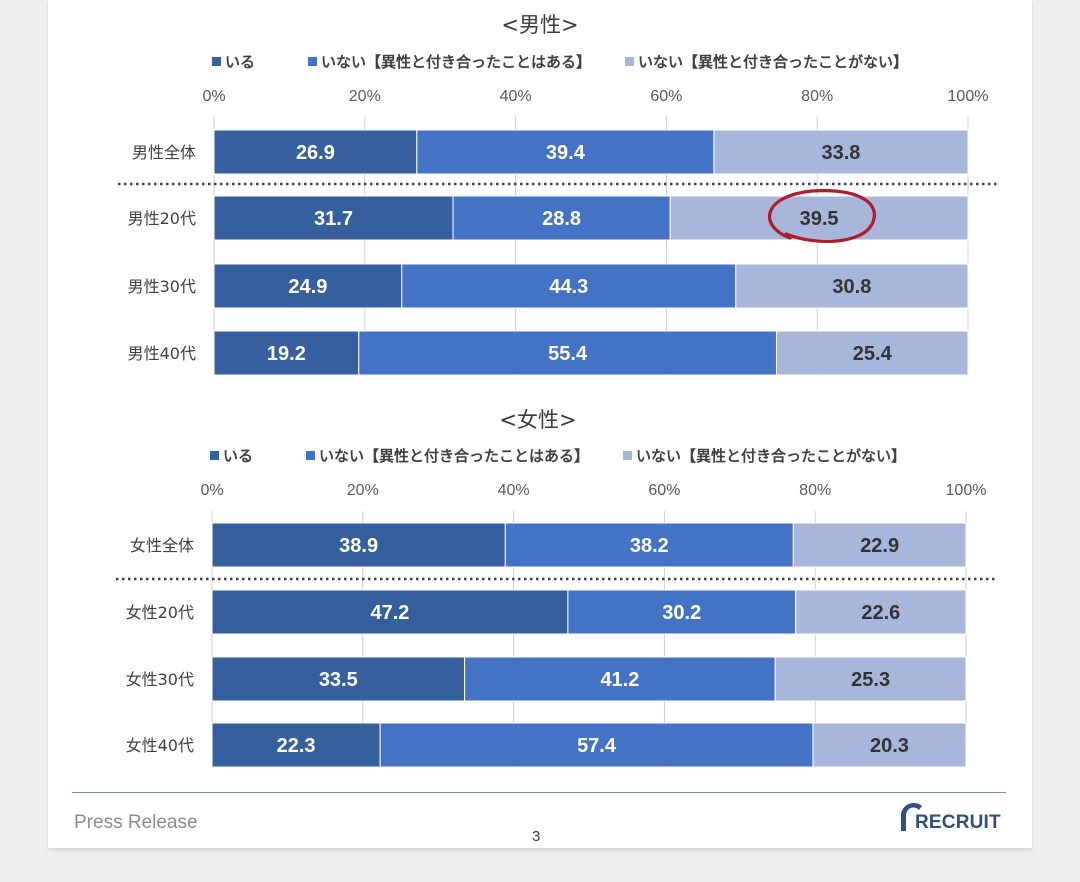 The image size is (1080, 882). I want to click on male-data-label-r4-s3: 25.4, so click(873, 354).